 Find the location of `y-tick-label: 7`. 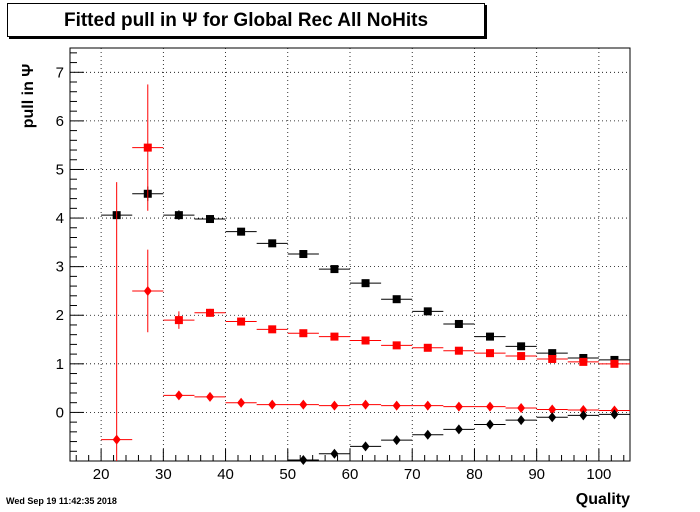

y-tick-label: 7 is located at coordinates (60, 72).